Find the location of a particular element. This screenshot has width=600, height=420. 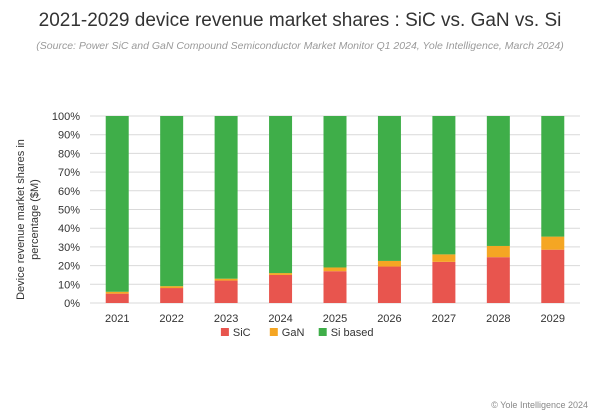

y-tick-label: 80% is located at coordinates (69, 154).